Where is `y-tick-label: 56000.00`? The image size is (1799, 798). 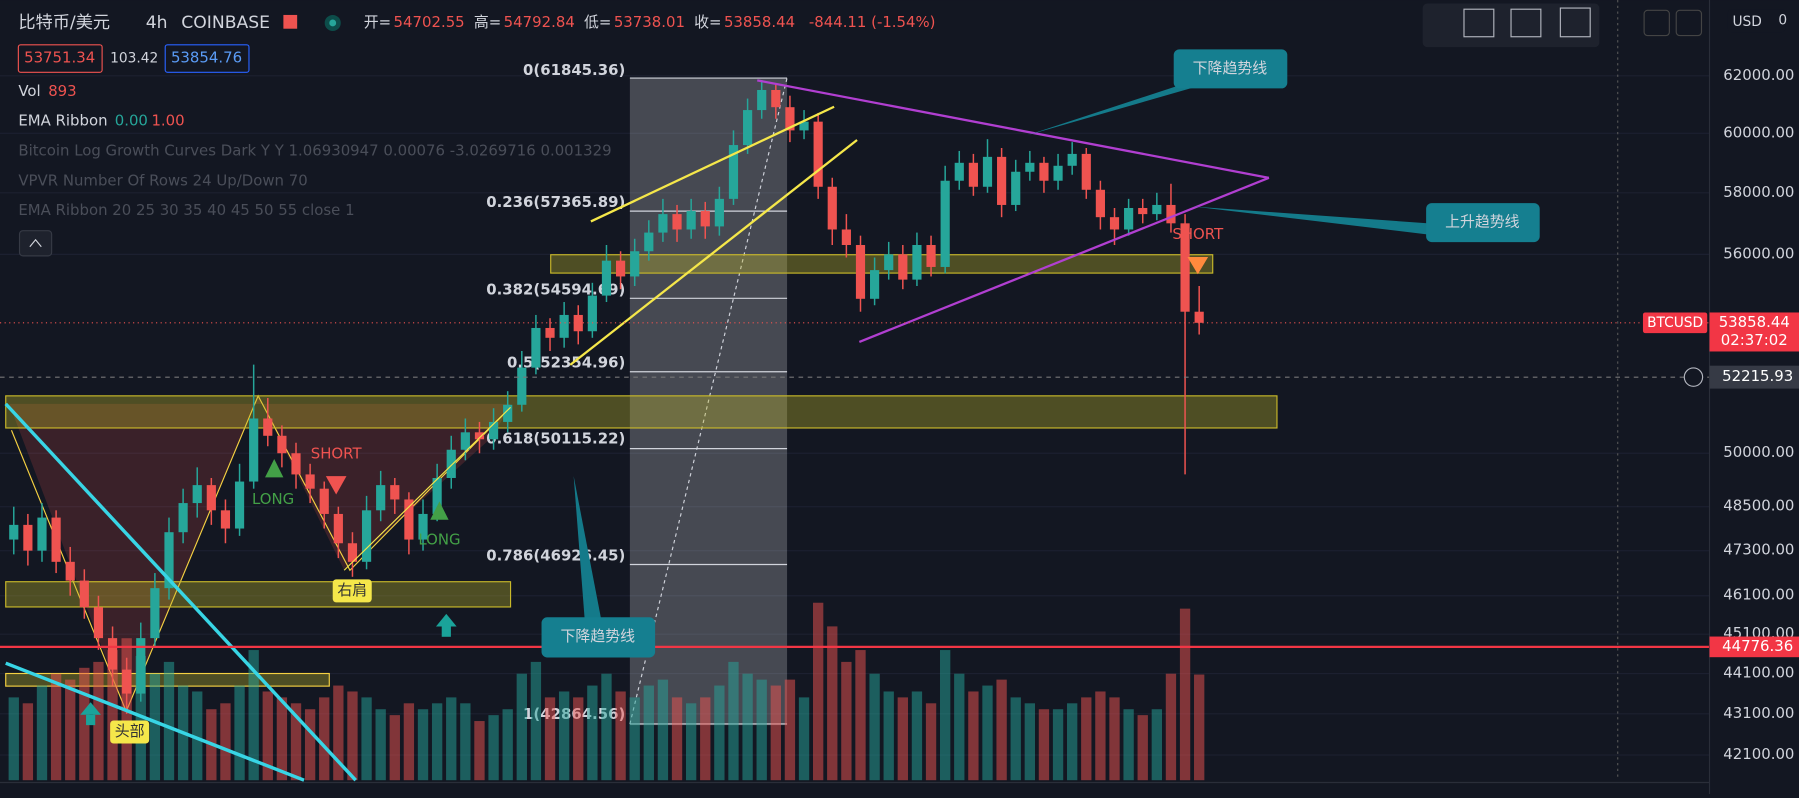 y-tick-label: 56000.00 is located at coordinates (1758, 253).